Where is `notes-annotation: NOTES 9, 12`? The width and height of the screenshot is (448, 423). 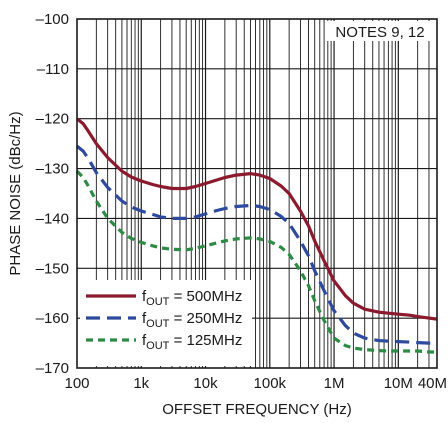 notes-annotation: NOTES 9, 12 is located at coordinates (379, 32).